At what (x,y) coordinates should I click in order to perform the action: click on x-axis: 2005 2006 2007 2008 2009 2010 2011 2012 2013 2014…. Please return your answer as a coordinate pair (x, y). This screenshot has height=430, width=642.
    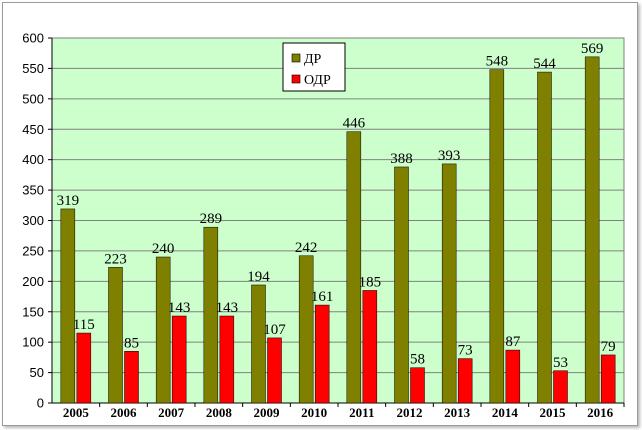
    Looking at the image, I should click on (338, 411).